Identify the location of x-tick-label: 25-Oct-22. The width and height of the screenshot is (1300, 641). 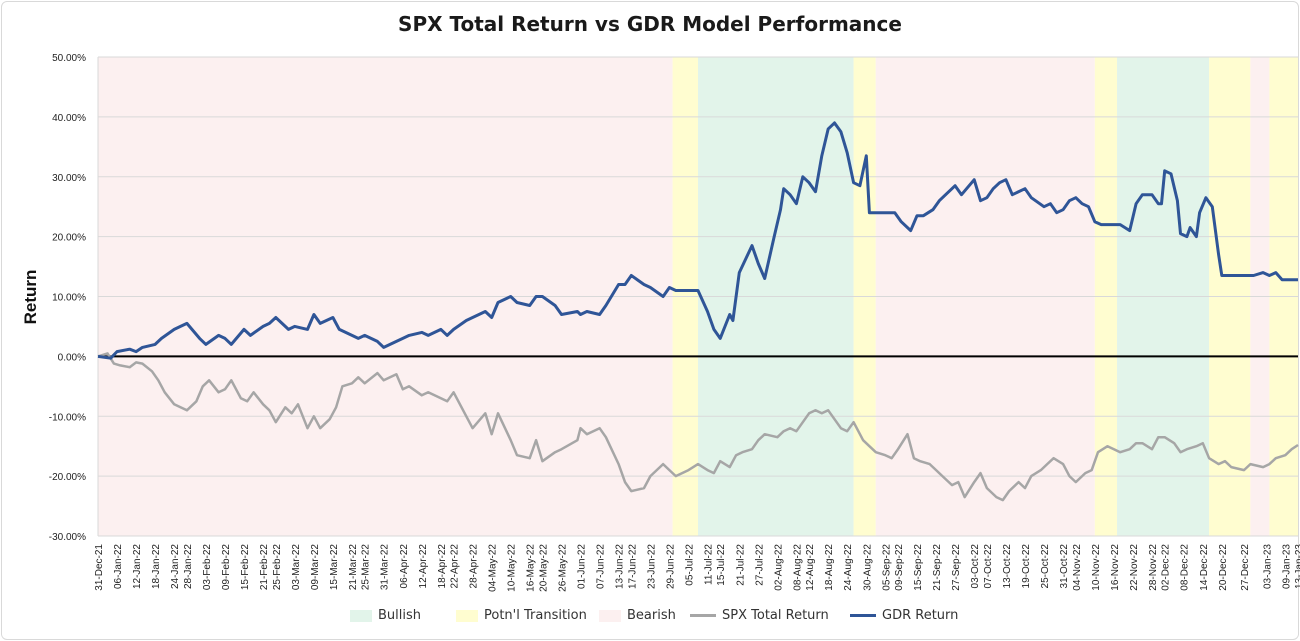
(1045, 566).